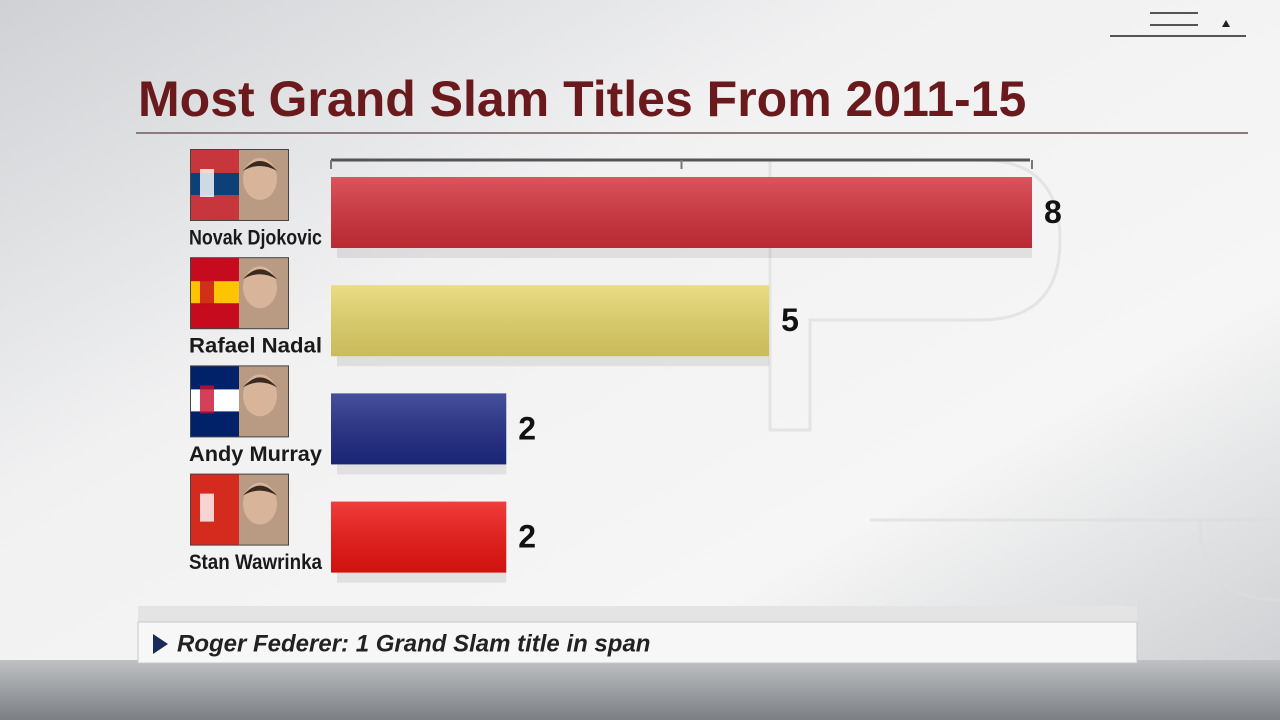 This screenshot has height=720, width=1280. I want to click on player-name: Novak Djokovic, so click(255, 238).